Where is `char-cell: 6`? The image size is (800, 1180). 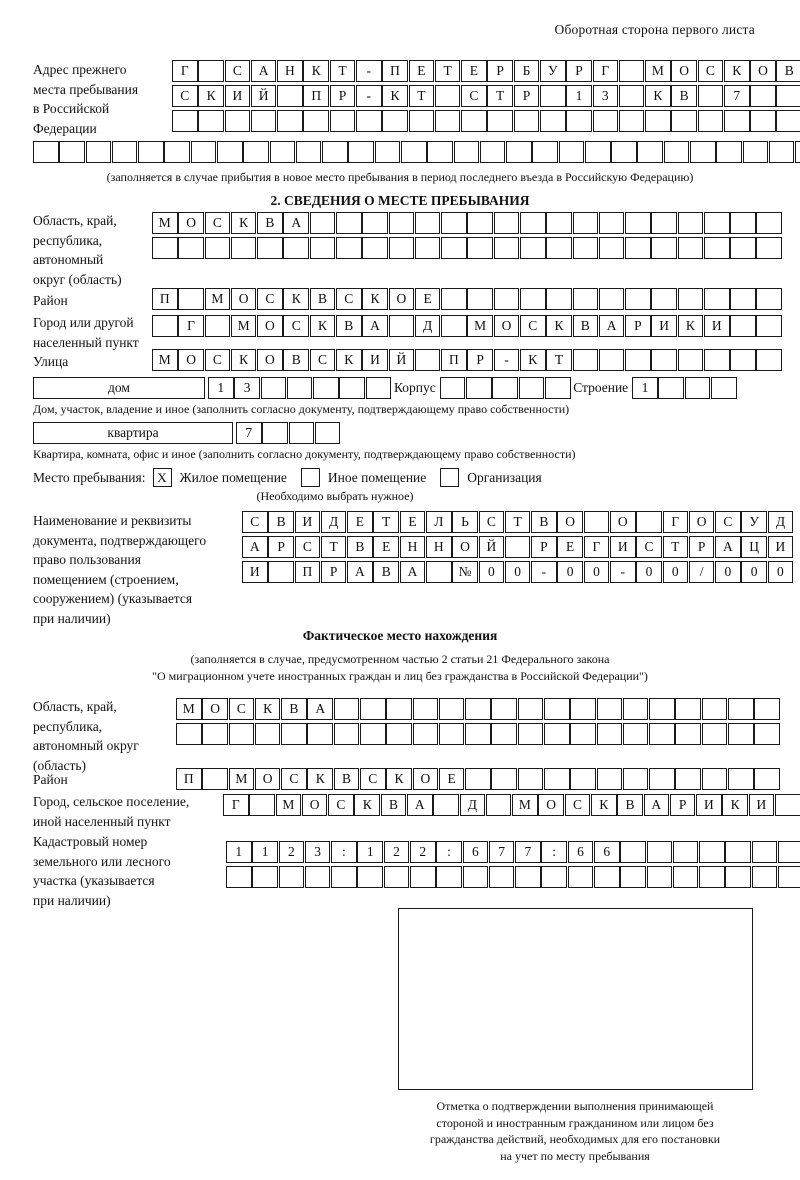
char-cell: 6 is located at coordinates (580, 852).